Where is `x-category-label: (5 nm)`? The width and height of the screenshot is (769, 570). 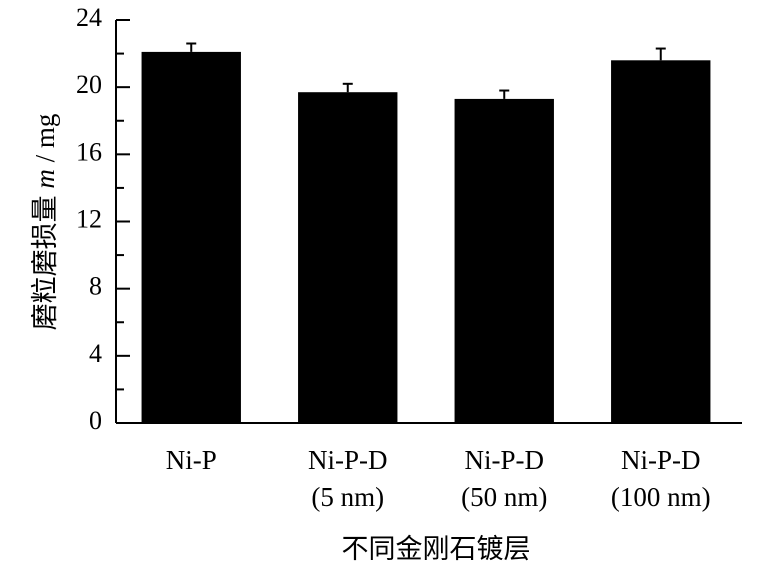 x-category-label: (5 nm) is located at coordinates (347, 497).